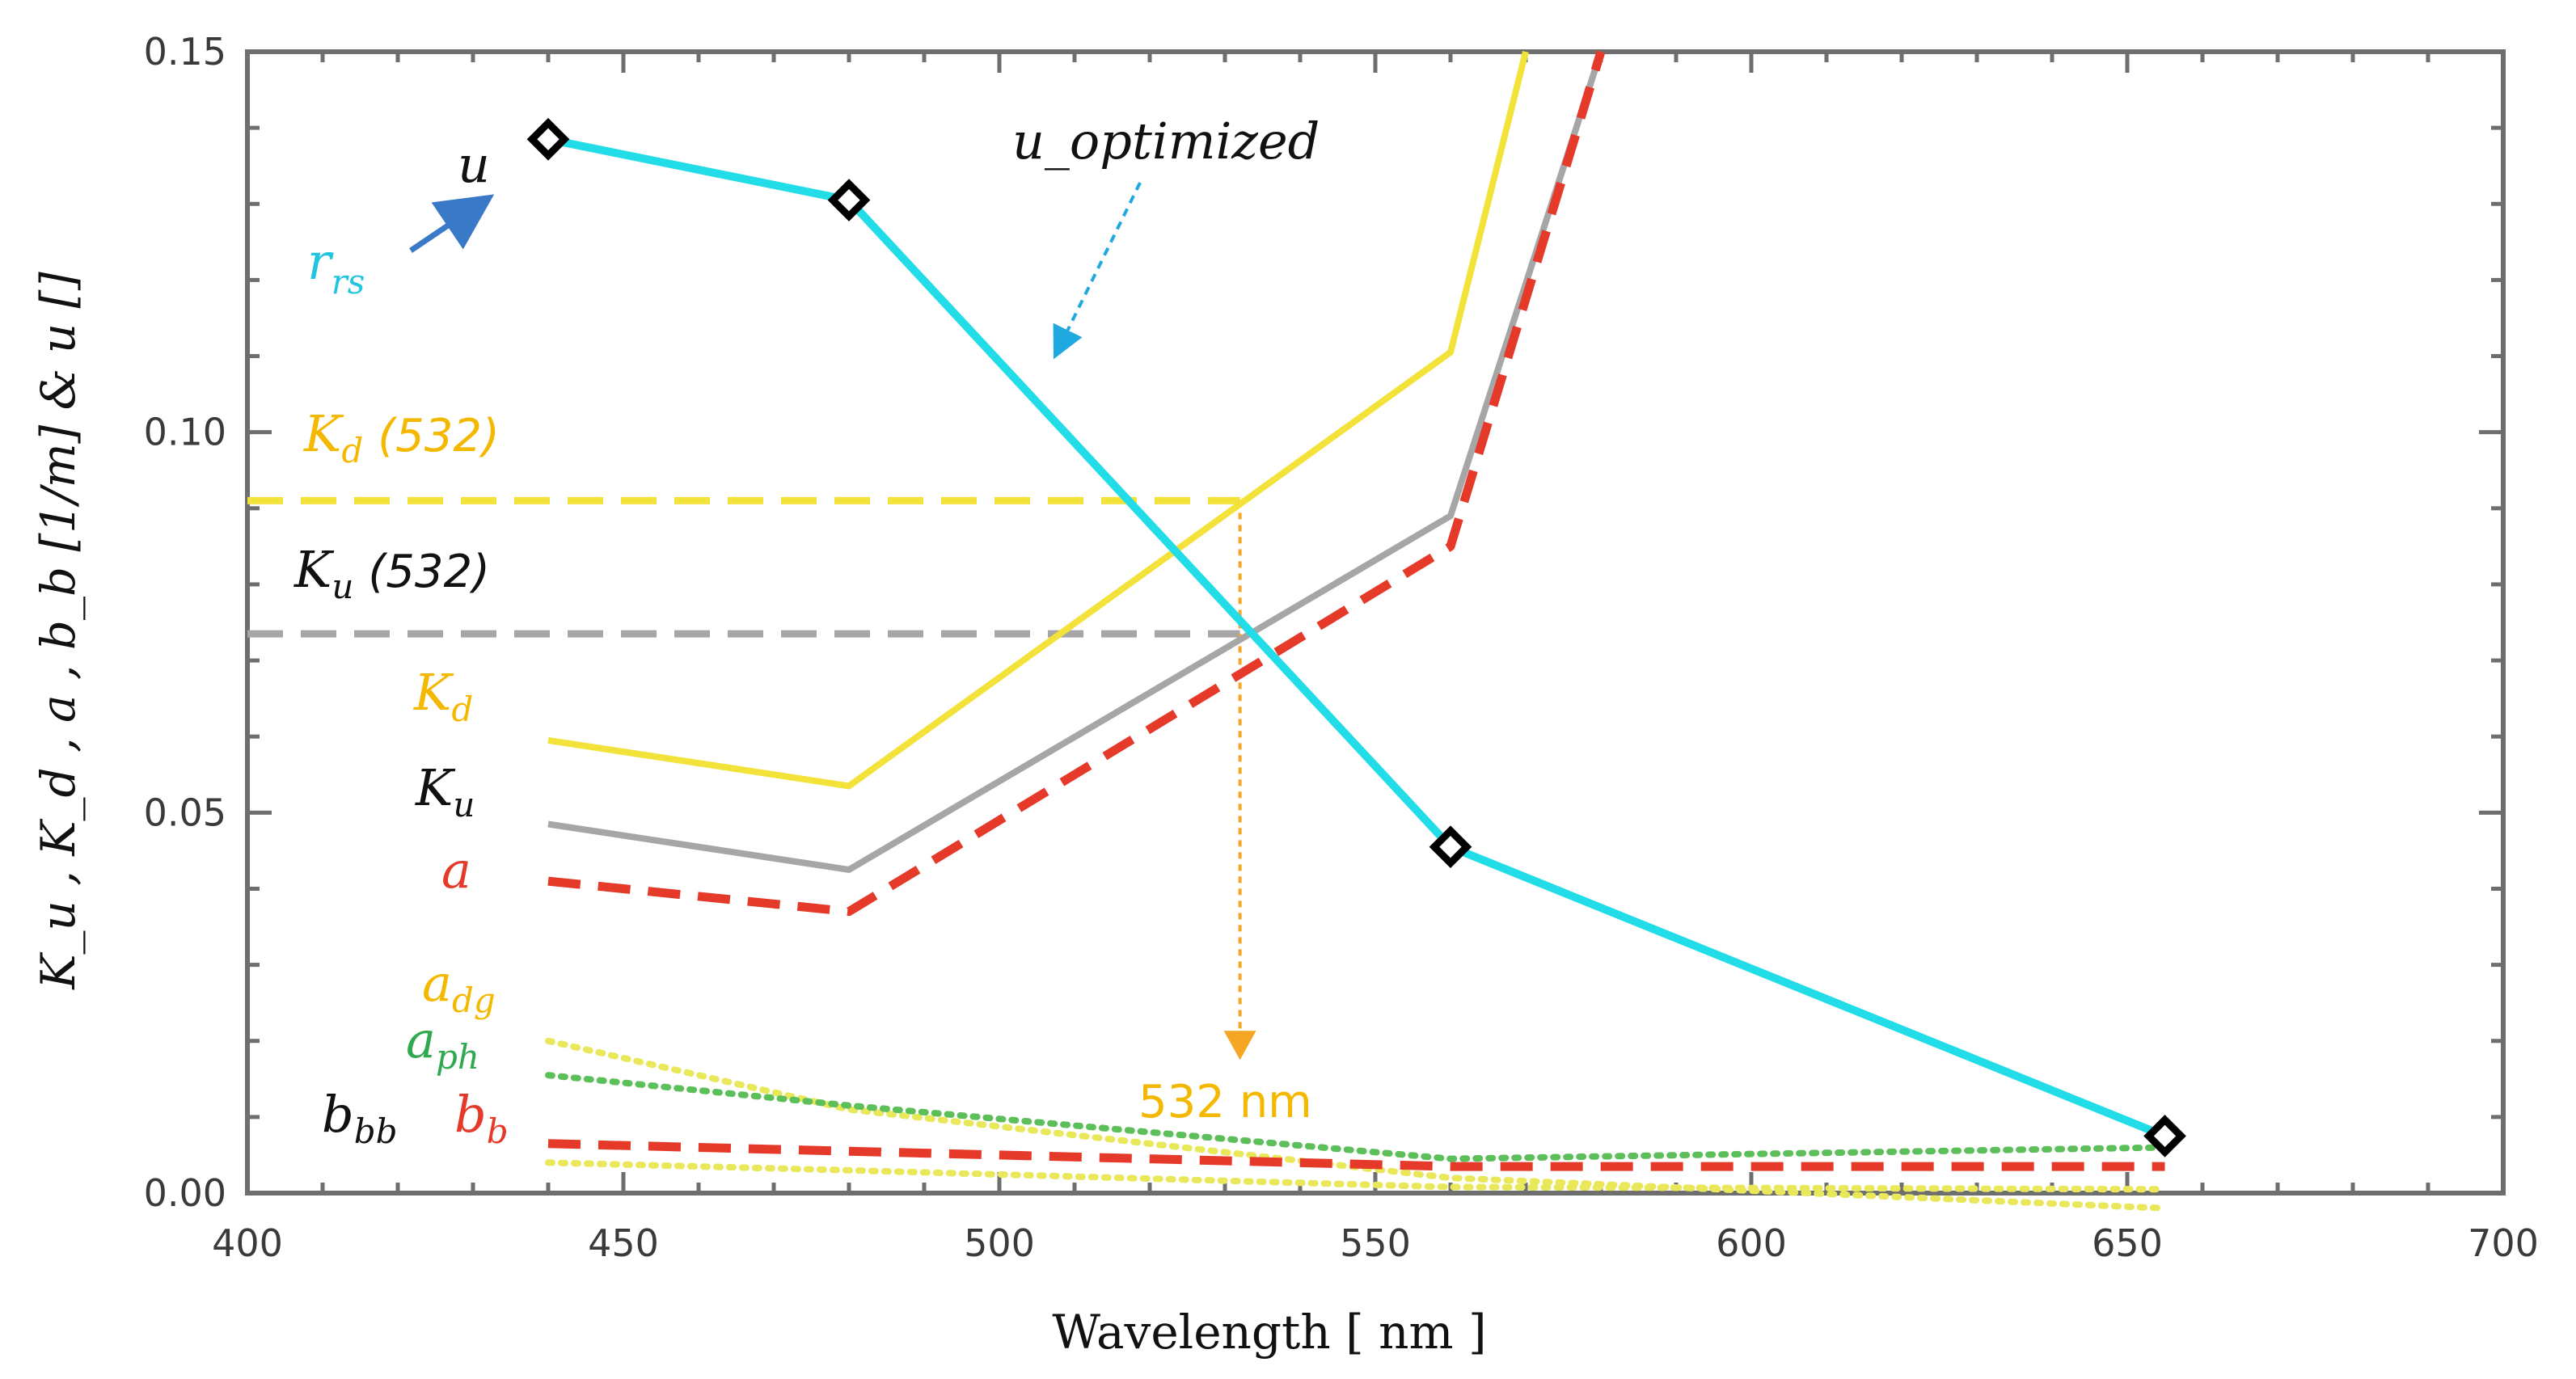 The image size is (2576, 1379). What do you see at coordinates (1269, 1332) in the screenshot?
I see `x-axis-title: Wavelength [ nm ]` at bounding box center [1269, 1332].